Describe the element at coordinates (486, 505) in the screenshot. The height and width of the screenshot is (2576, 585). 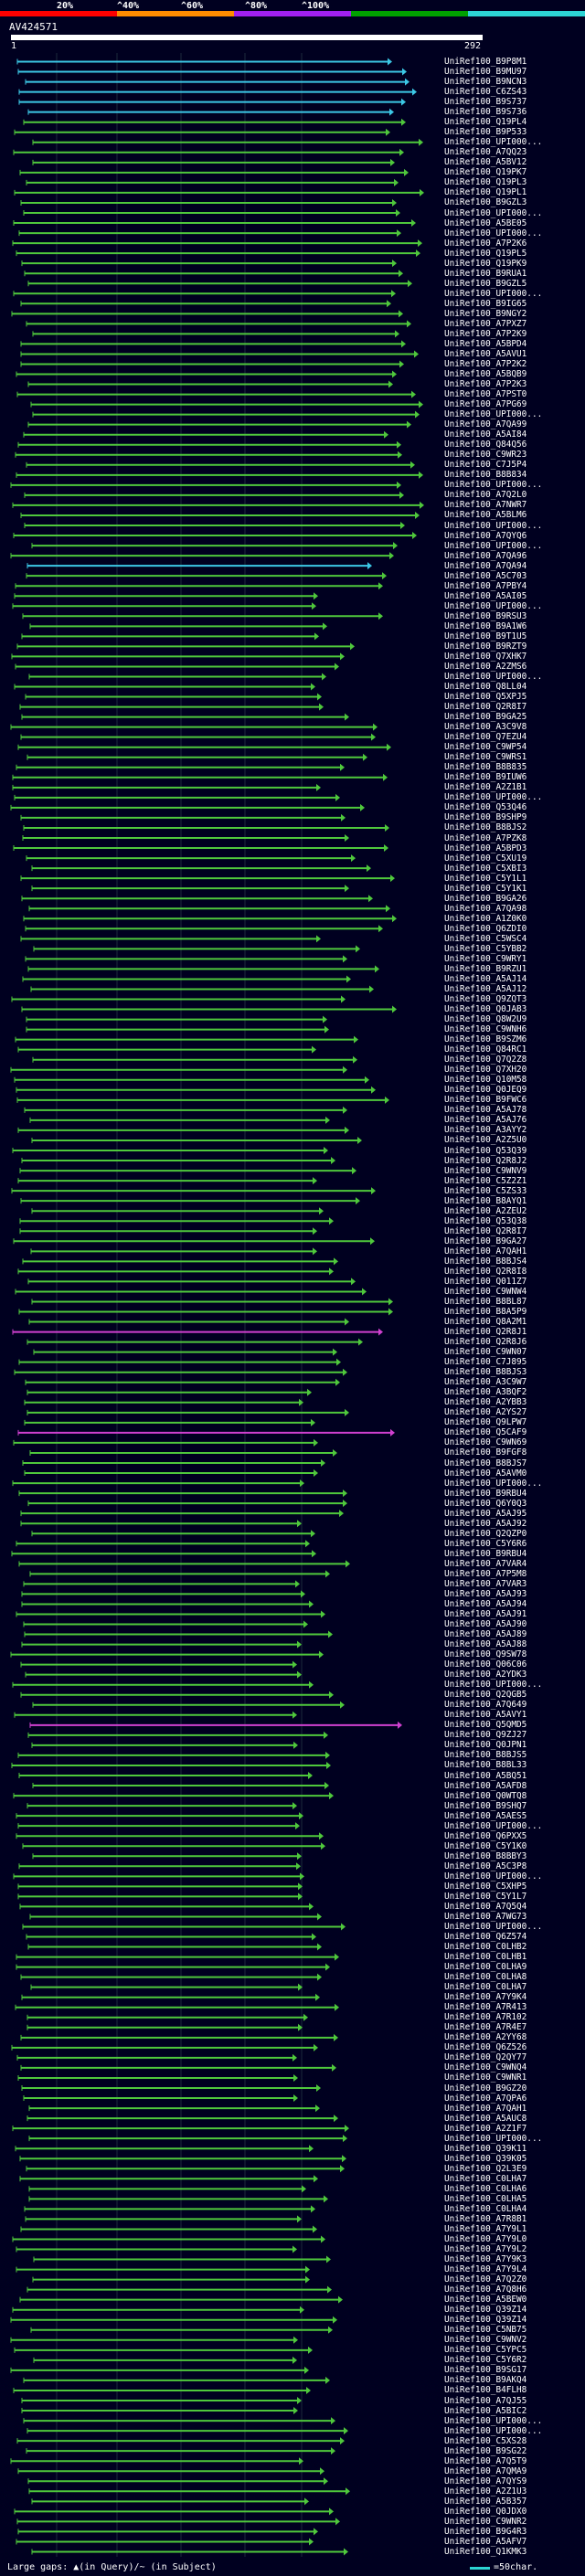
I see `hit-label: UniRef100_A7NWR7` at that location.